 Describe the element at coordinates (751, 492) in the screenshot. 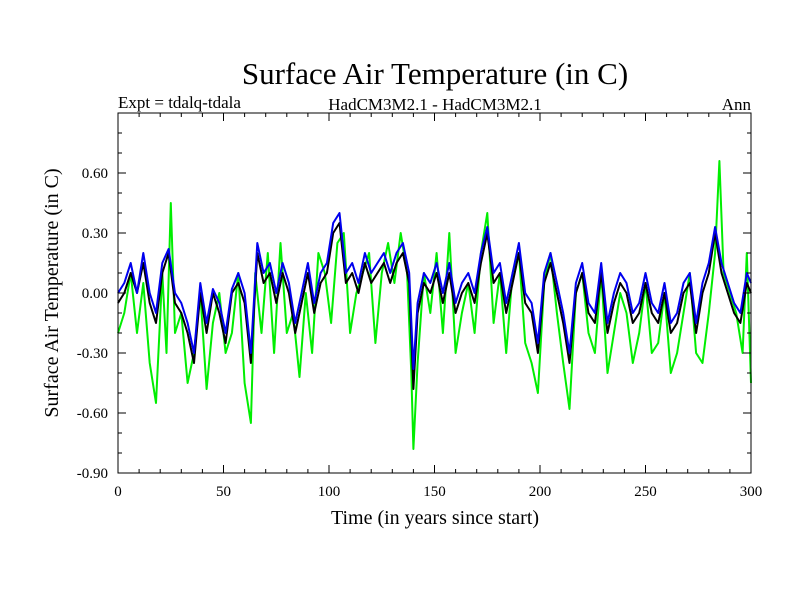

I see `x-tick-label: 300` at that location.